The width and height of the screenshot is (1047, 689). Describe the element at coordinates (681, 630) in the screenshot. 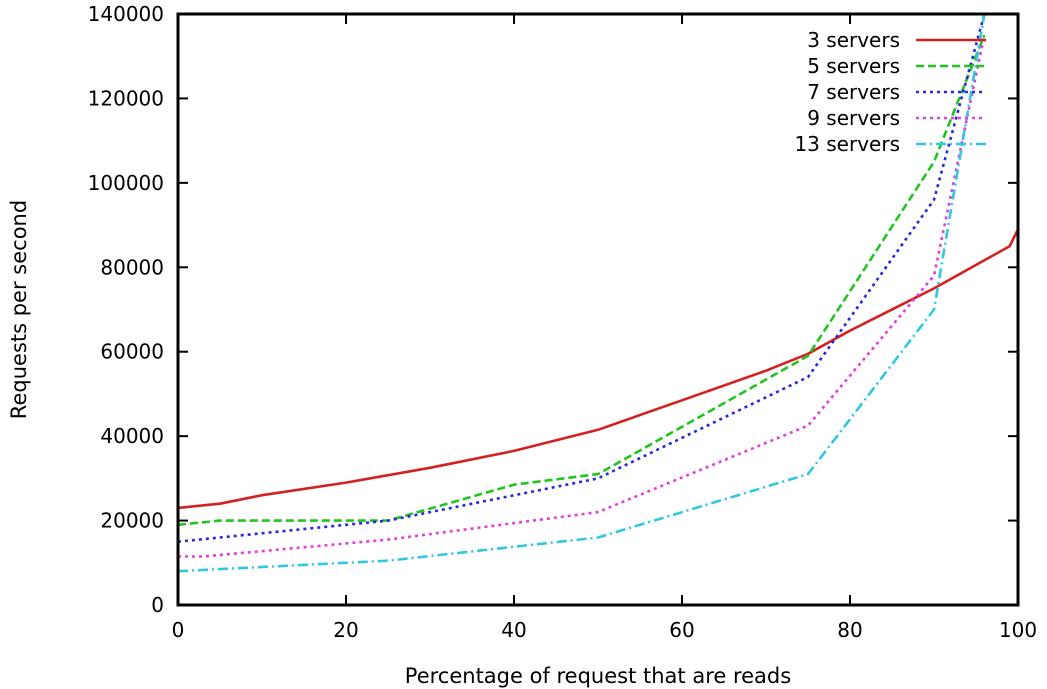

I see `x-tick-label: 60` at that location.